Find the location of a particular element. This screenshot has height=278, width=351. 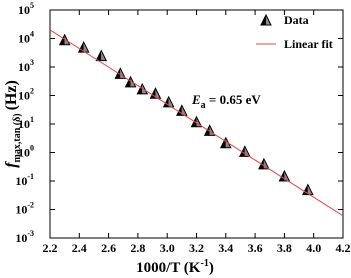

y-tick-label: 10⁴ is located at coordinates (26, 38).